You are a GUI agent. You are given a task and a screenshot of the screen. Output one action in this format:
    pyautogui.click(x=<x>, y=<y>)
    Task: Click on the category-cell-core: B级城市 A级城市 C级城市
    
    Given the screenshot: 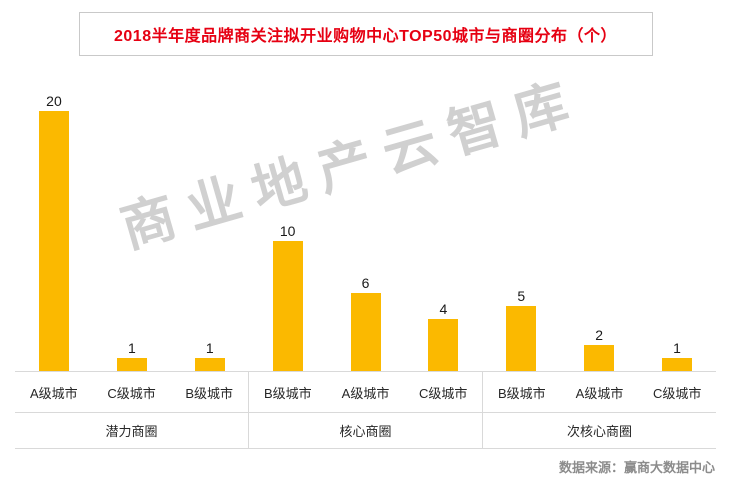 What is the action you would take?
    pyautogui.click(x=365, y=392)
    